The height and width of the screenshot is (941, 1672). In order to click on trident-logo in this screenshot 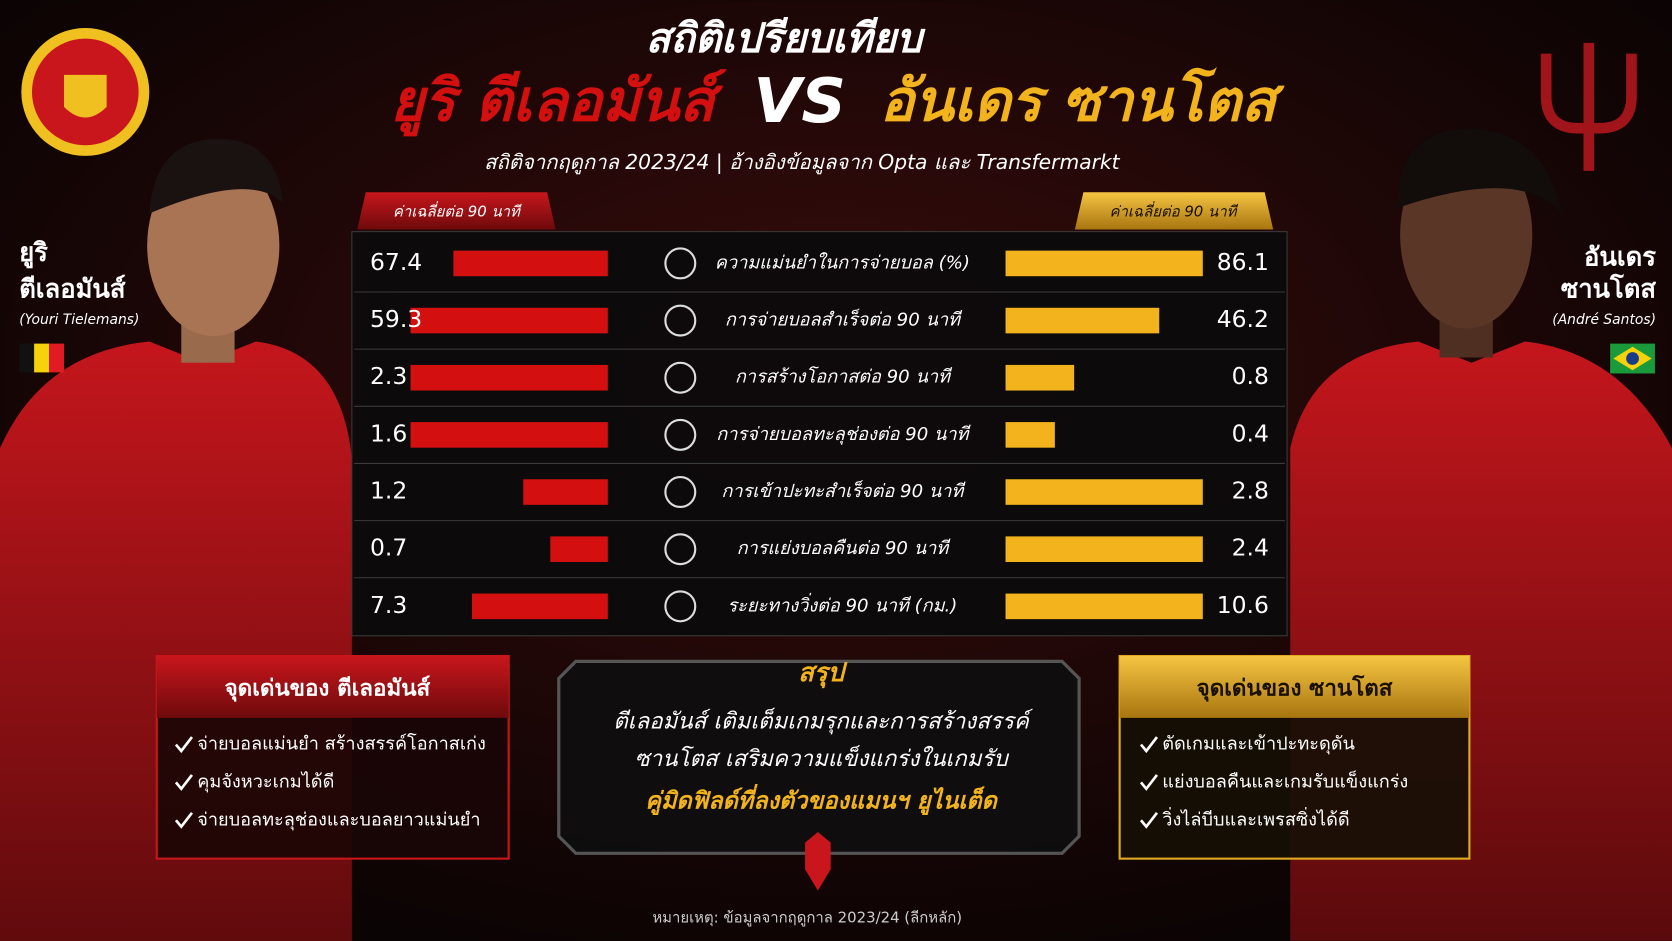, I will do `click(1588, 106)`.